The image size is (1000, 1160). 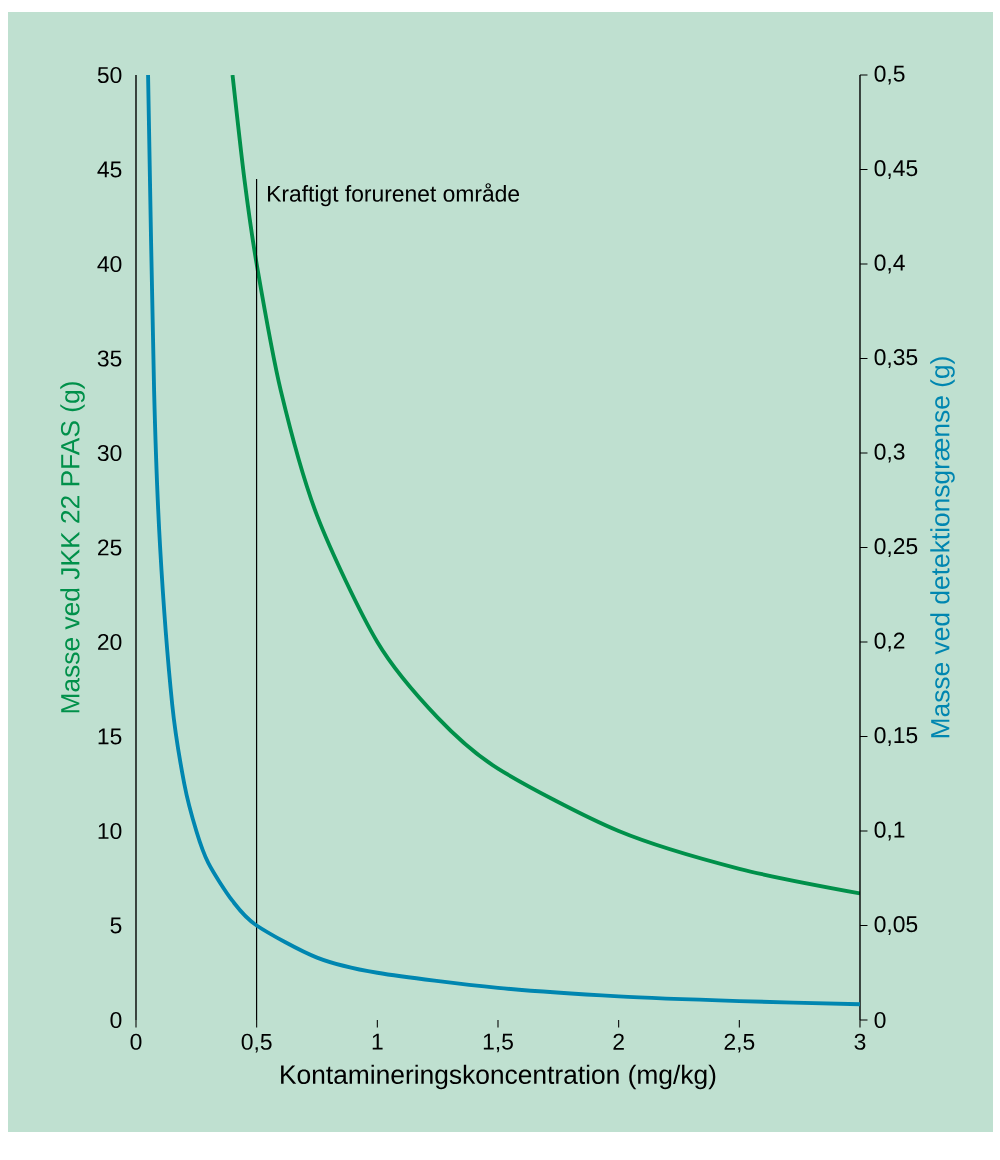 What do you see at coordinates (896, 169) in the screenshot?
I see `y2-tick-label: 0,45` at bounding box center [896, 169].